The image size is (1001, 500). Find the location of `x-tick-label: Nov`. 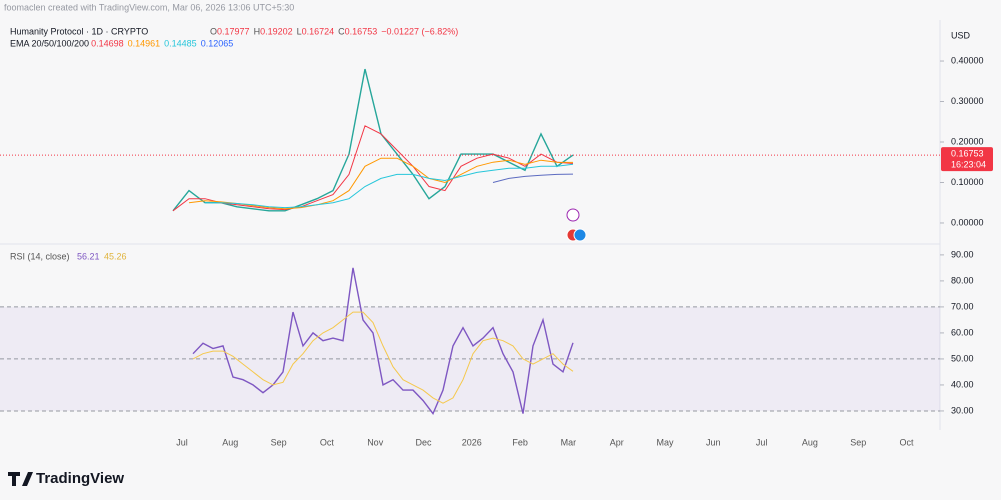

x-tick-label: Nov is located at coordinates (375, 442).